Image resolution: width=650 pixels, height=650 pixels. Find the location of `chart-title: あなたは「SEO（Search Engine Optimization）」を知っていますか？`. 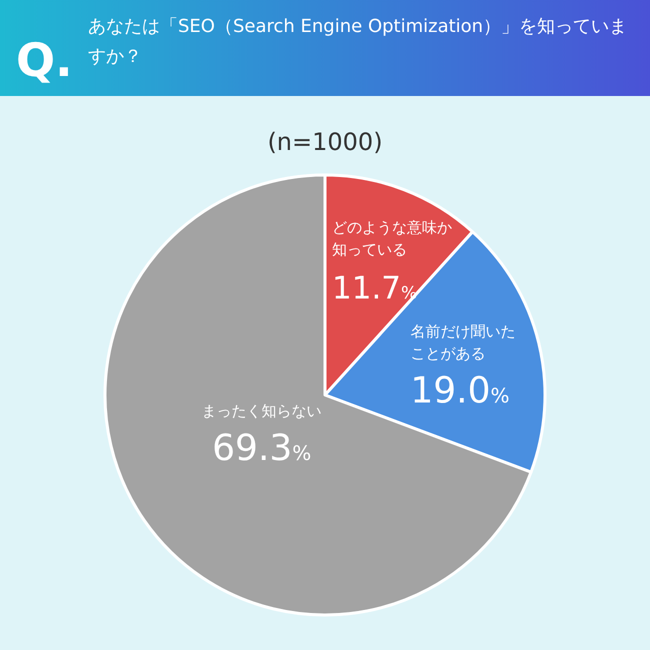

chart-title: あなたは「SEO（Search Engine Optimization）」を知っていますか？ is located at coordinates (358, 42).